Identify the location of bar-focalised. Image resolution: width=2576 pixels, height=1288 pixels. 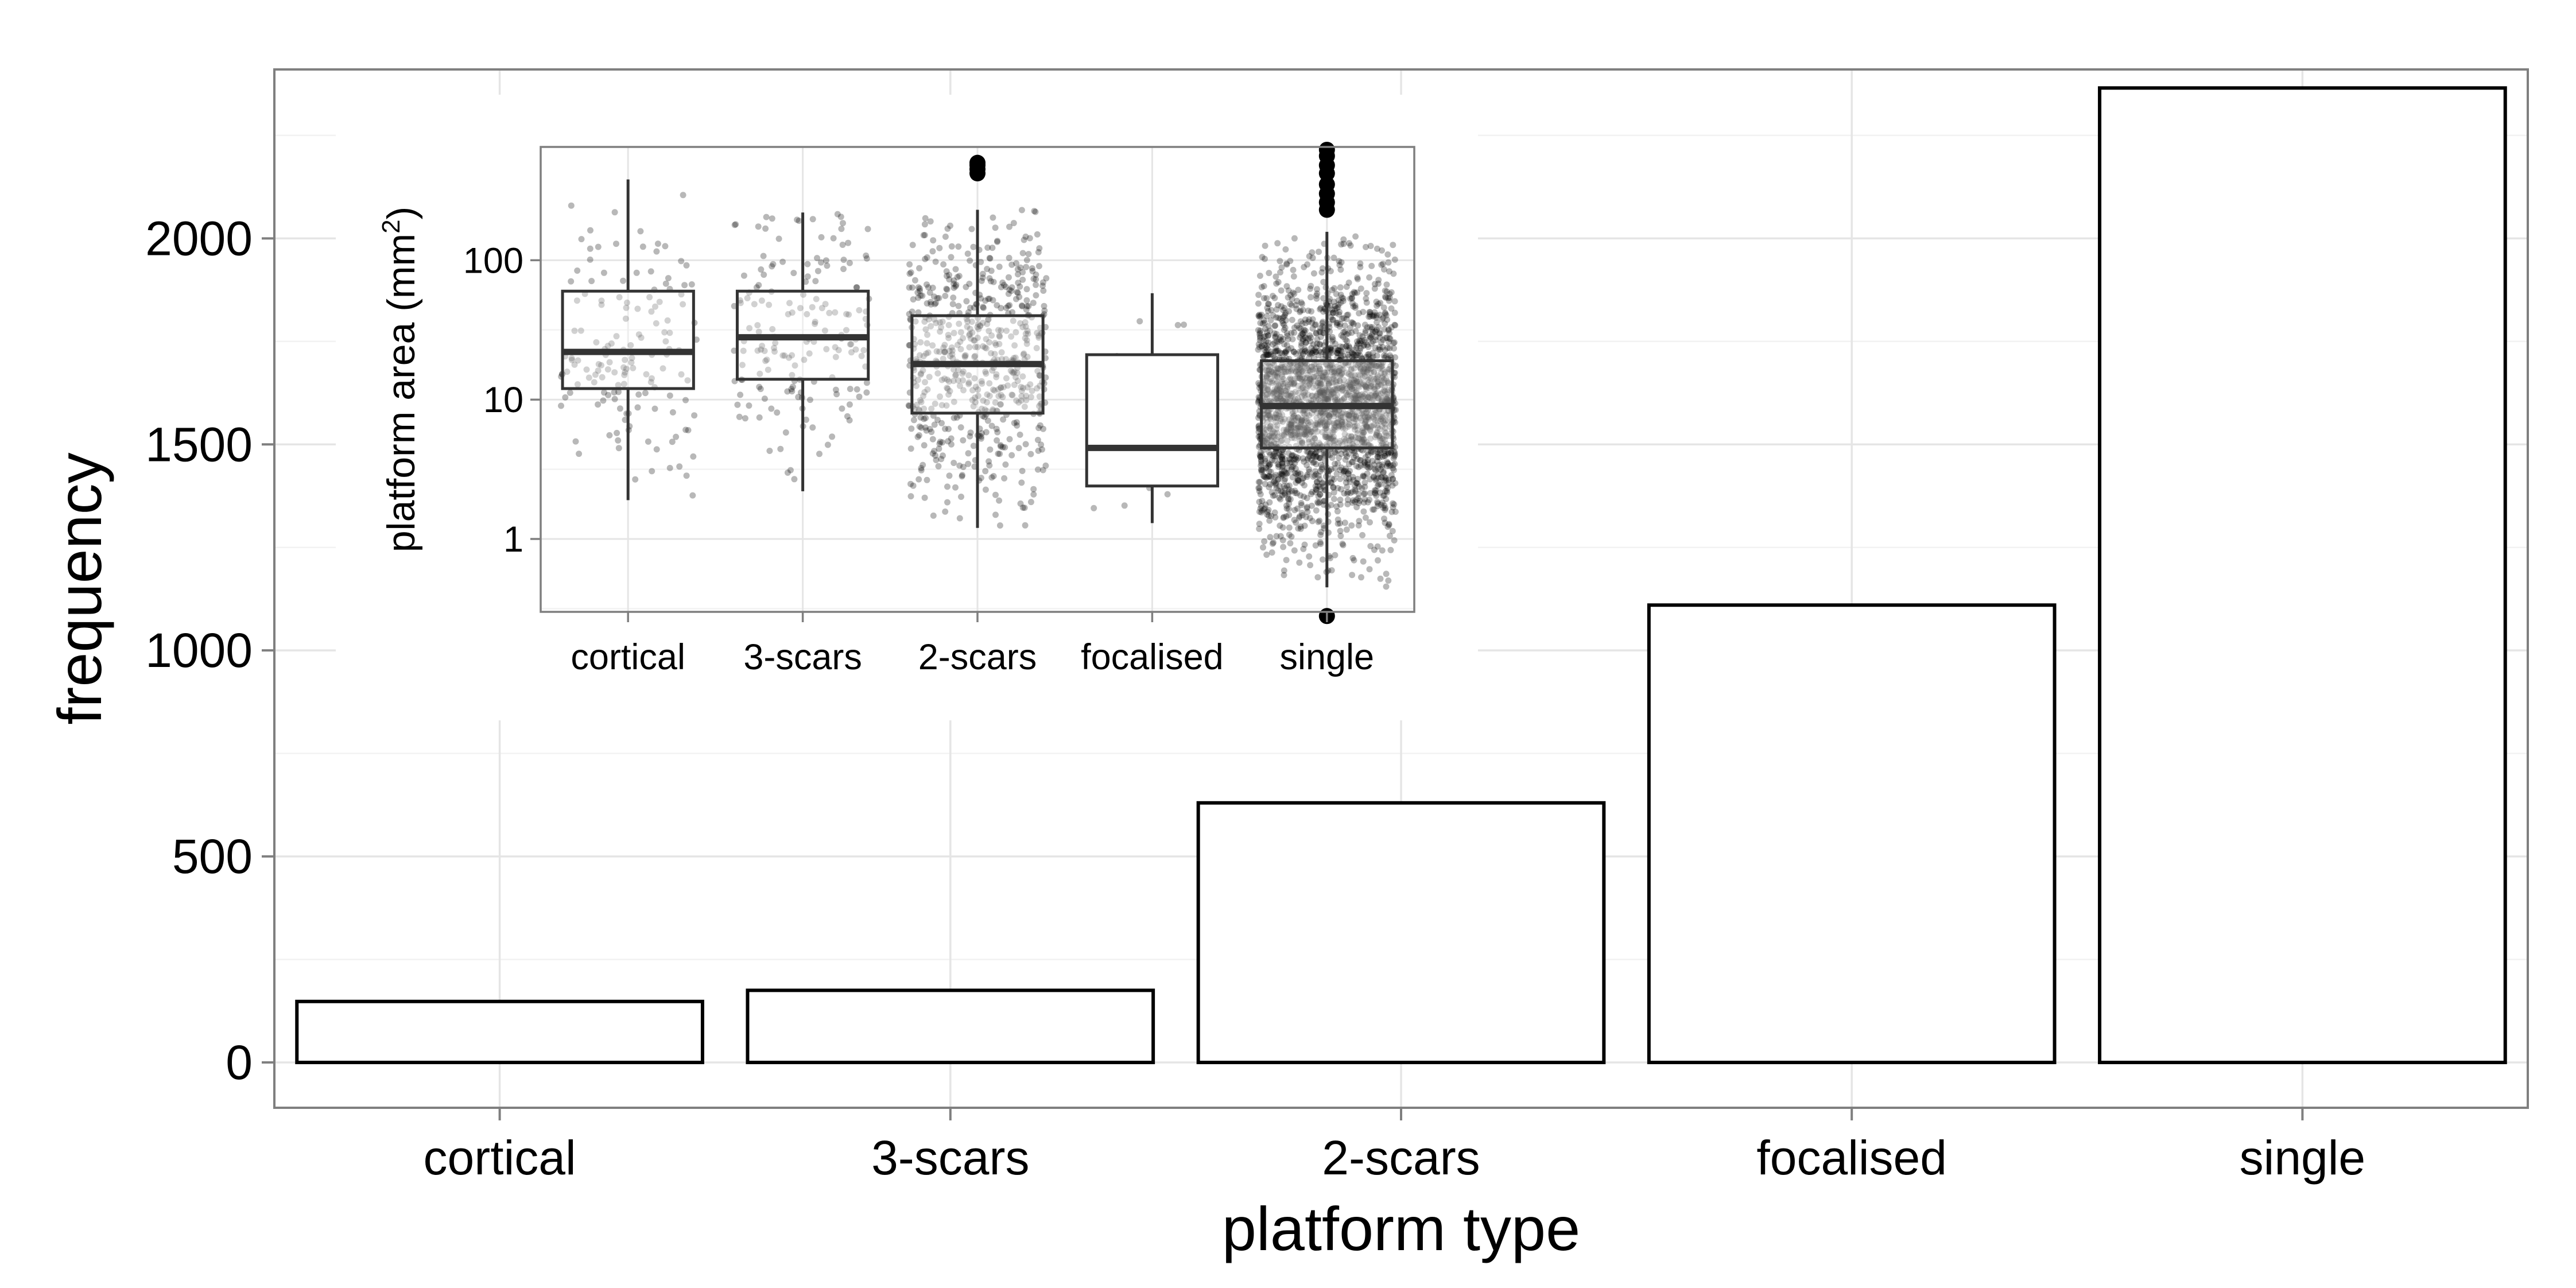
(1852, 834).